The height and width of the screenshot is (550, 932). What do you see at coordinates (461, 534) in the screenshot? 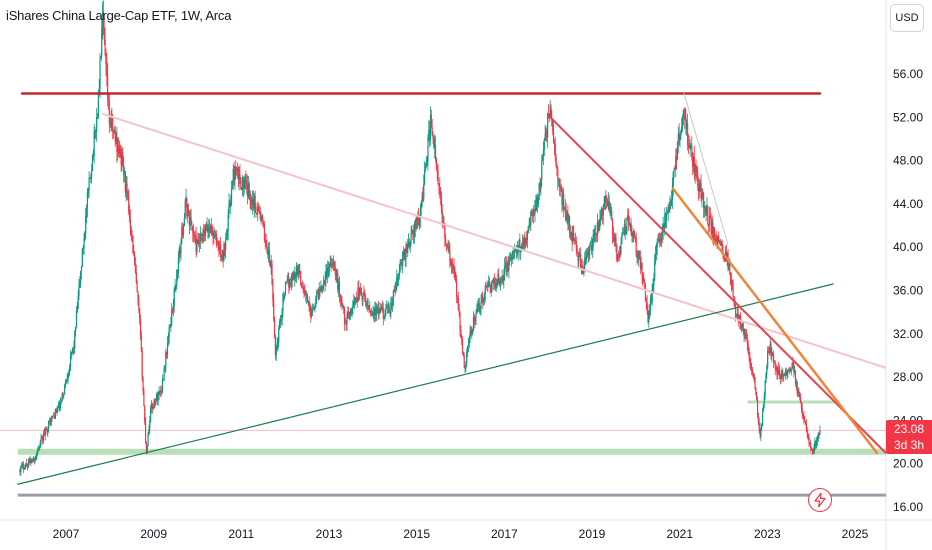
I see `time-axis: 2007 2009 2011 2013 2015 2017 2019 2021 2023 2025` at bounding box center [461, 534].